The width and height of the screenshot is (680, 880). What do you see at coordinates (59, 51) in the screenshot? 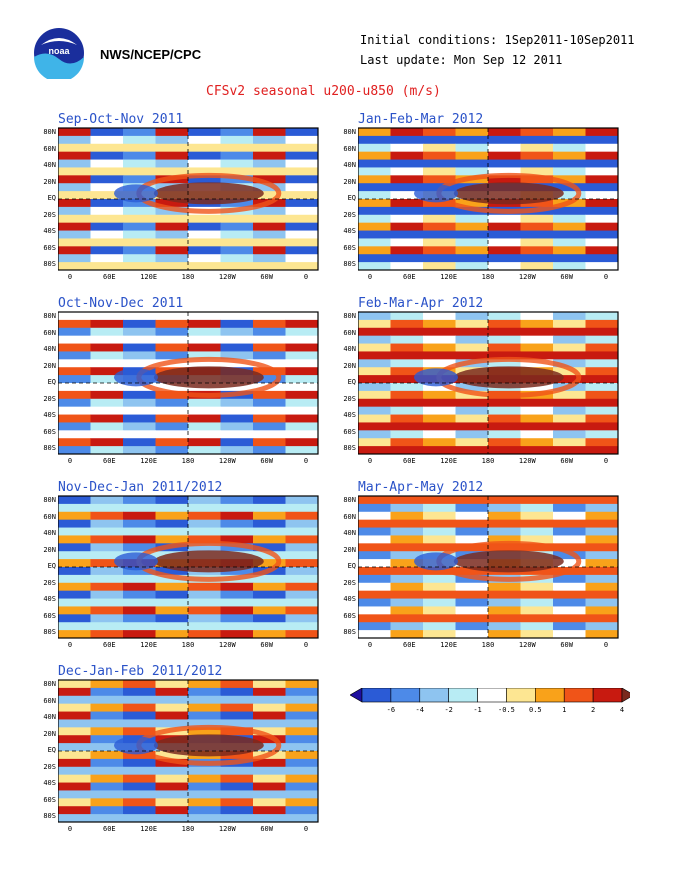
I see `svg-text: noaa` at bounding box center [59, 51].